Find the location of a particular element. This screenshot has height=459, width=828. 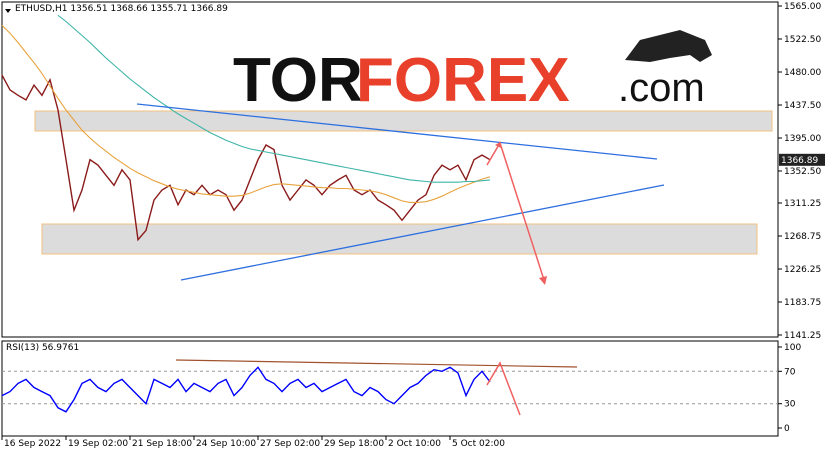

logo-tor: TOR is located at coordinates (298, 80).